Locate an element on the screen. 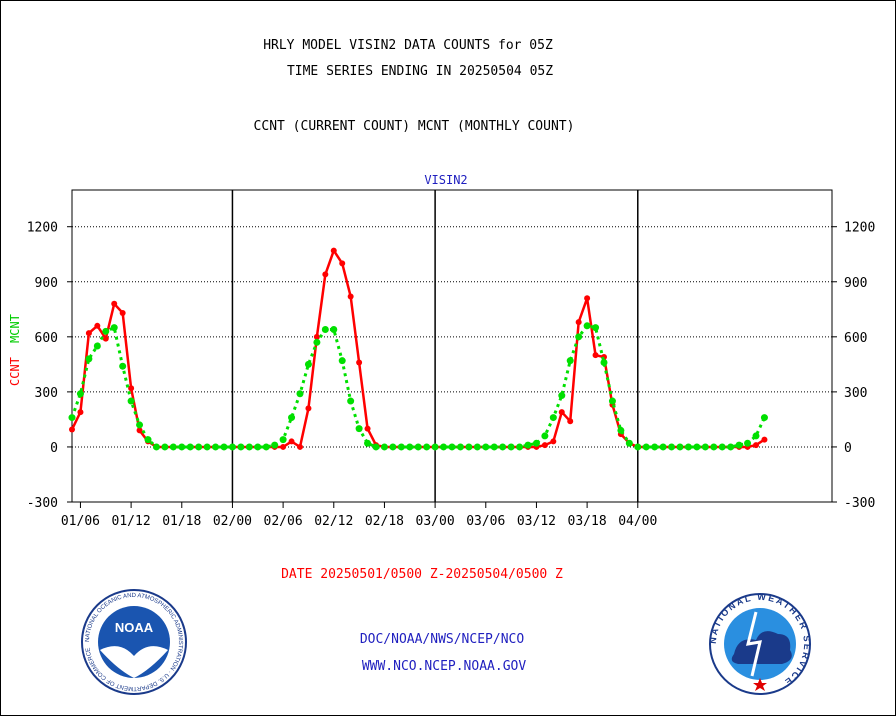 The image size is (896, 716). noaa-logo-text: NOAA is located at coordinates (134, 627).